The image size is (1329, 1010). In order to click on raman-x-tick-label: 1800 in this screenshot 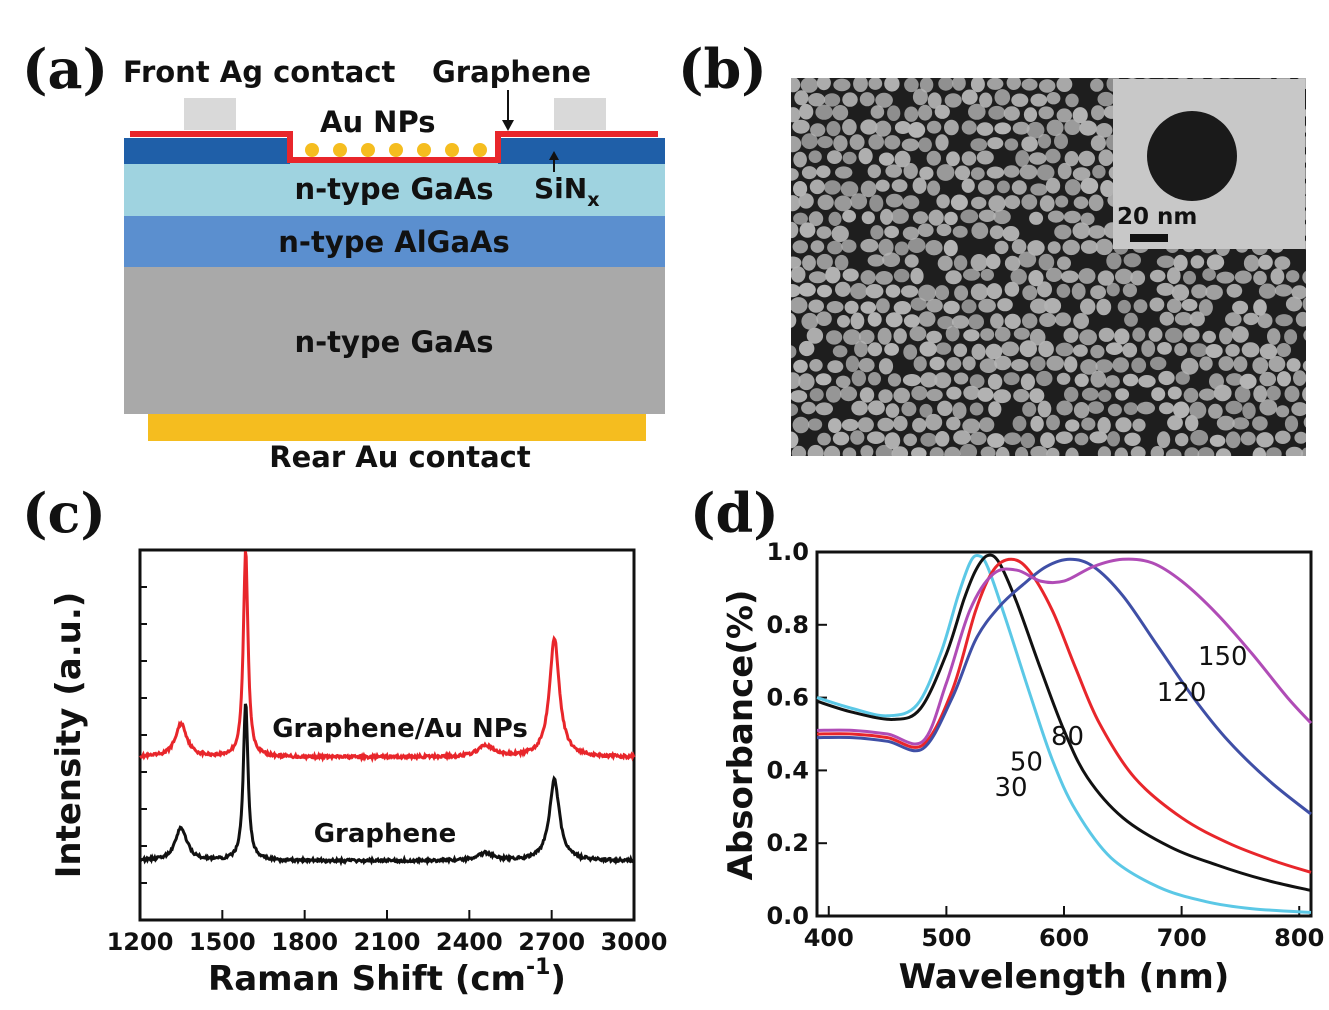, I will do `click(304, 942)`.